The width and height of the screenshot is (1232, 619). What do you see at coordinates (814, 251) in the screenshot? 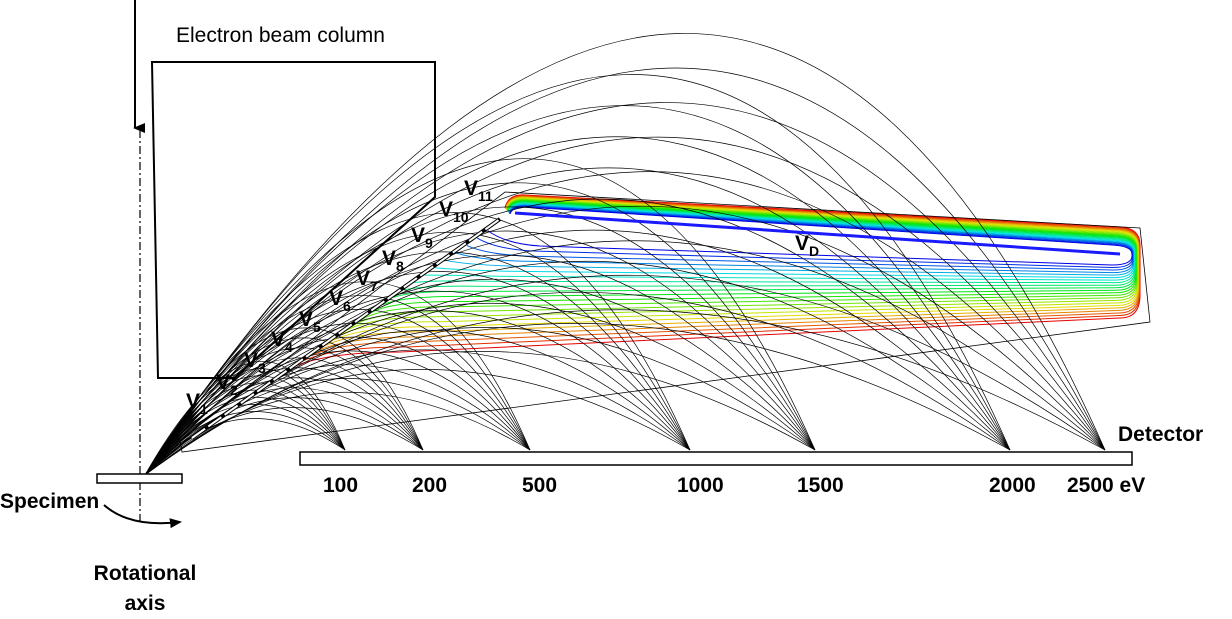
I see `subscript: D` at bounding box center [814, 251].